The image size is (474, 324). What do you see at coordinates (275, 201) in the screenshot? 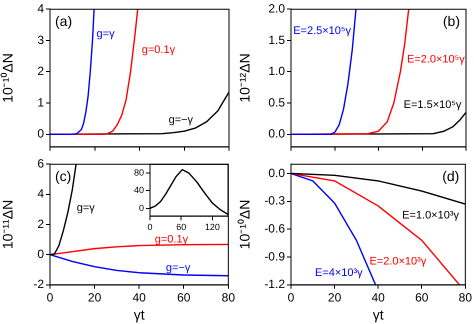
I see `y-tick-label: -0.3` at bounding box center [275, 201].